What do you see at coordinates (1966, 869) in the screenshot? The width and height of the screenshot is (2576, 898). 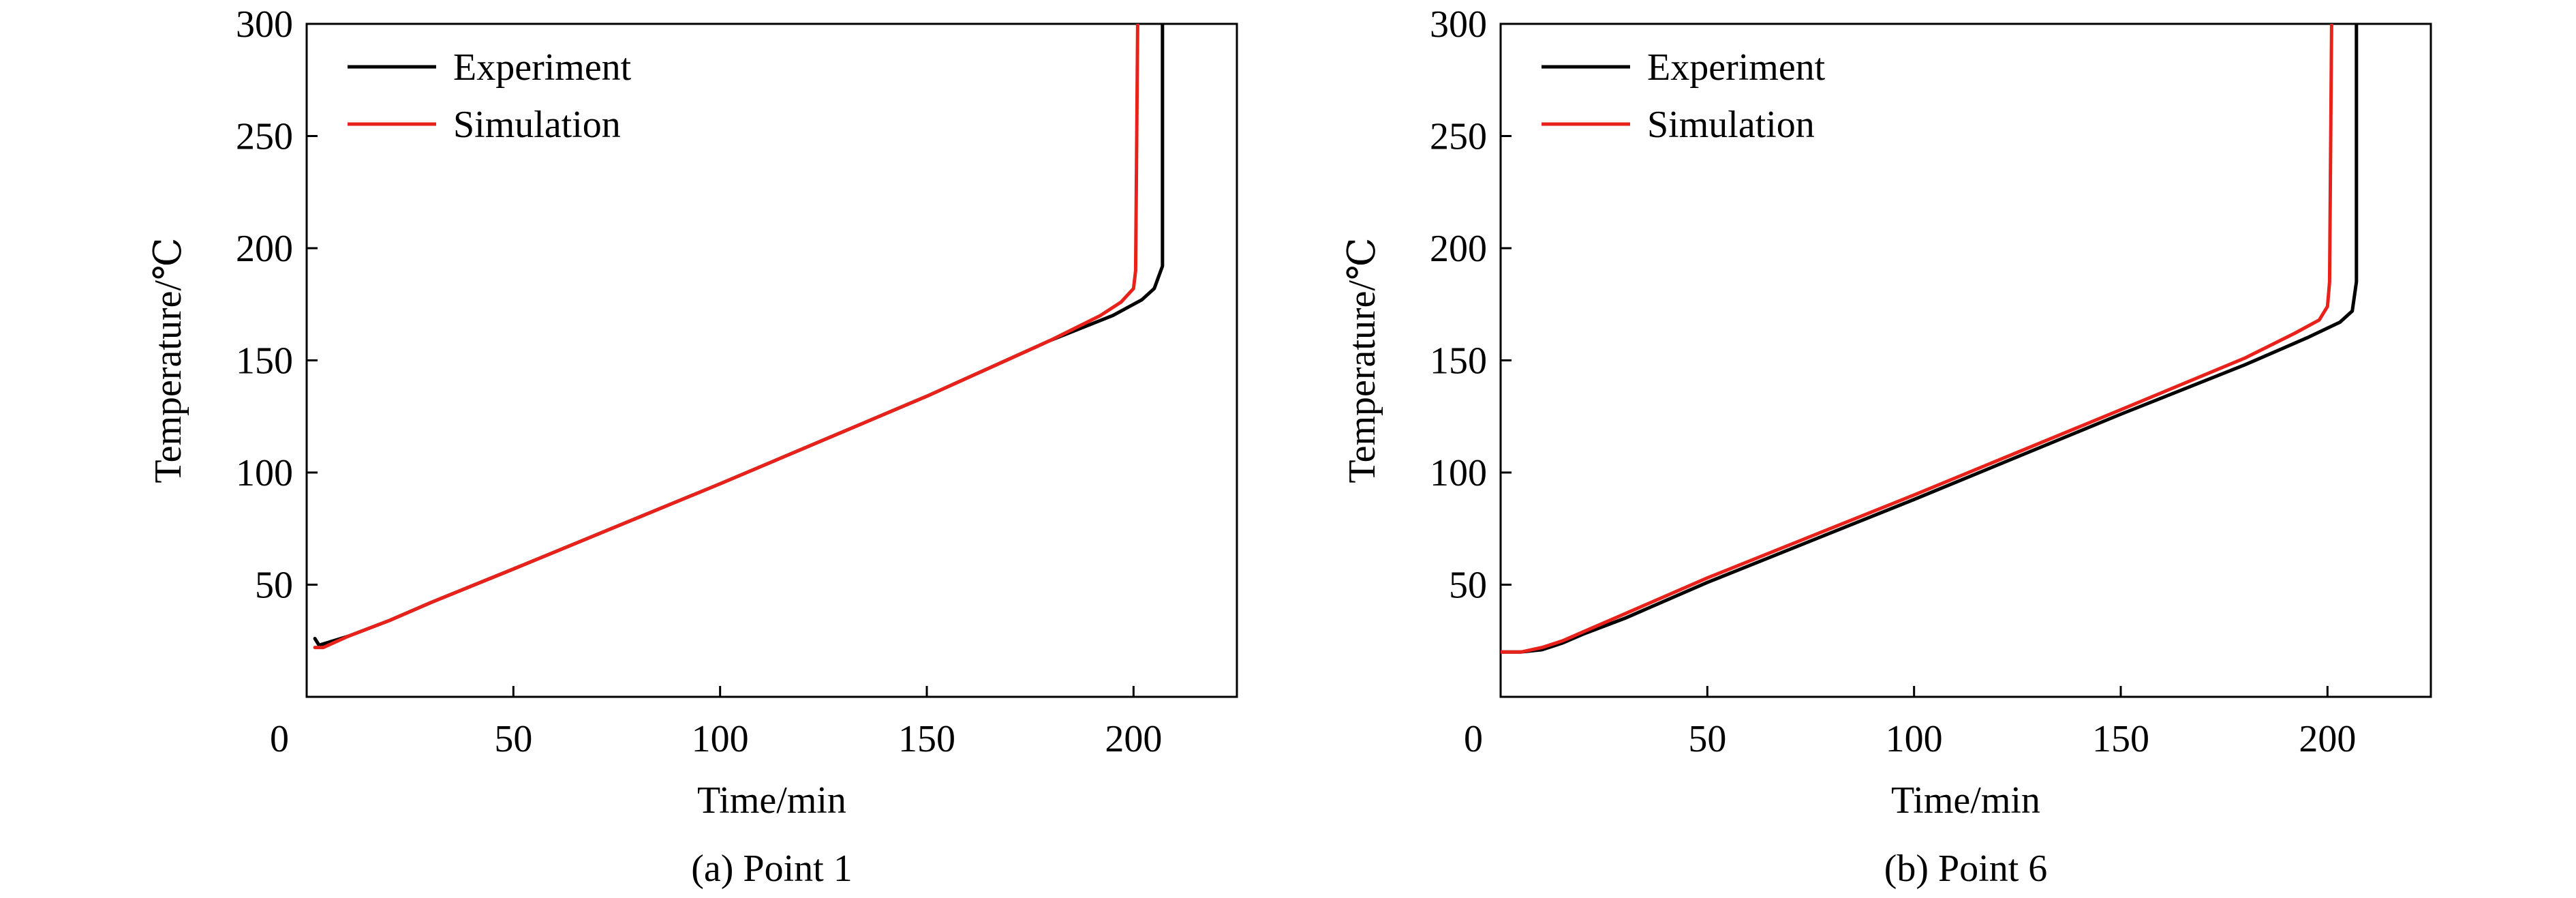 I see `panel-caption: (b) Point 6` at bounding box center [1966, 869].